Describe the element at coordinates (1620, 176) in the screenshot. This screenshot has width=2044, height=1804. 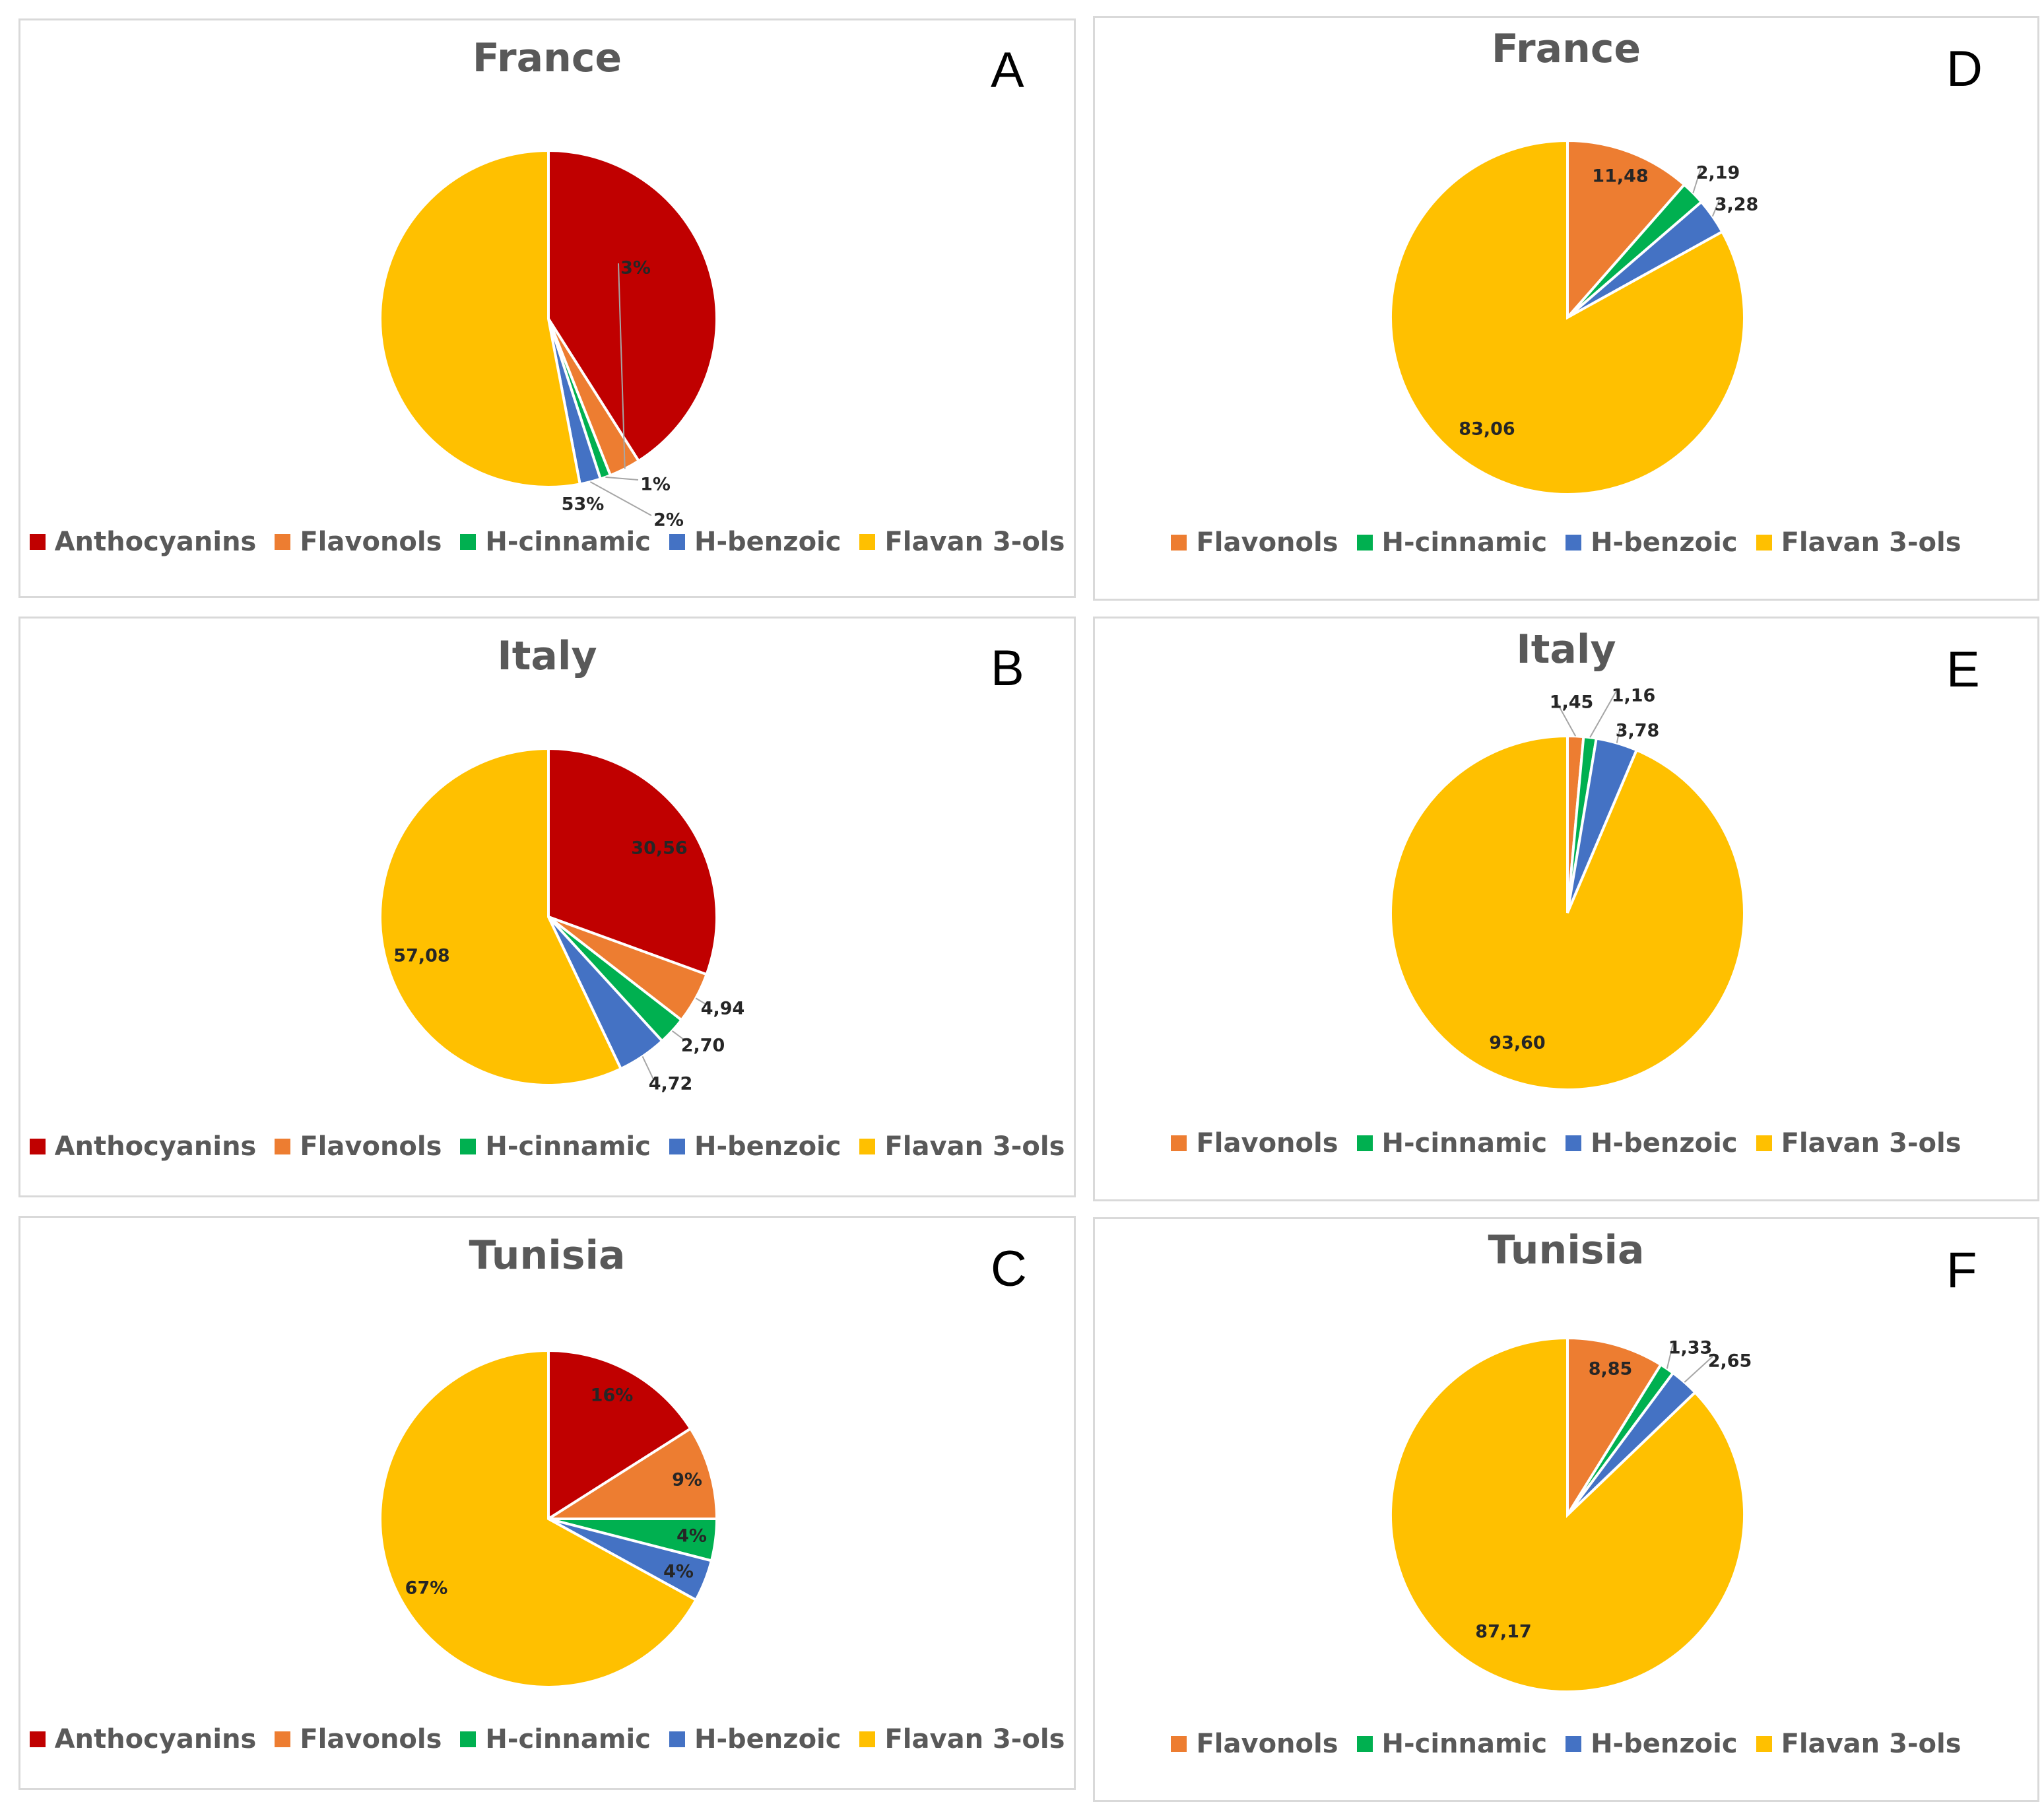
I see `data-label: 11,48` at that location.